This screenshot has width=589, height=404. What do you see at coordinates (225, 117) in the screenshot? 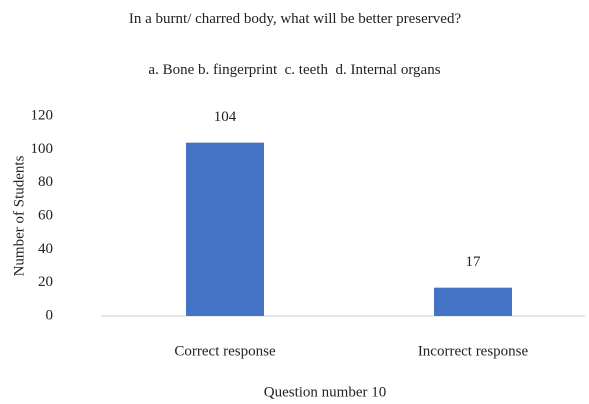
I see `data-label: 104` at bounding box center [225, 117].